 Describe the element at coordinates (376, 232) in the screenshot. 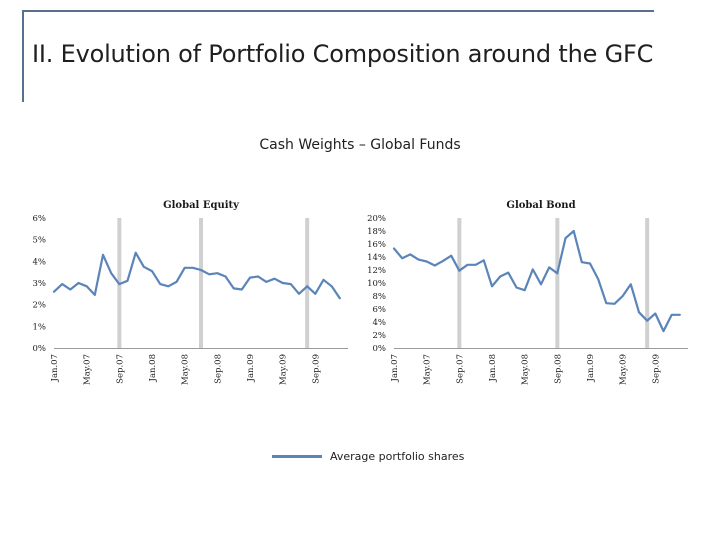

I see `y-tick-label: 18%` at that location.